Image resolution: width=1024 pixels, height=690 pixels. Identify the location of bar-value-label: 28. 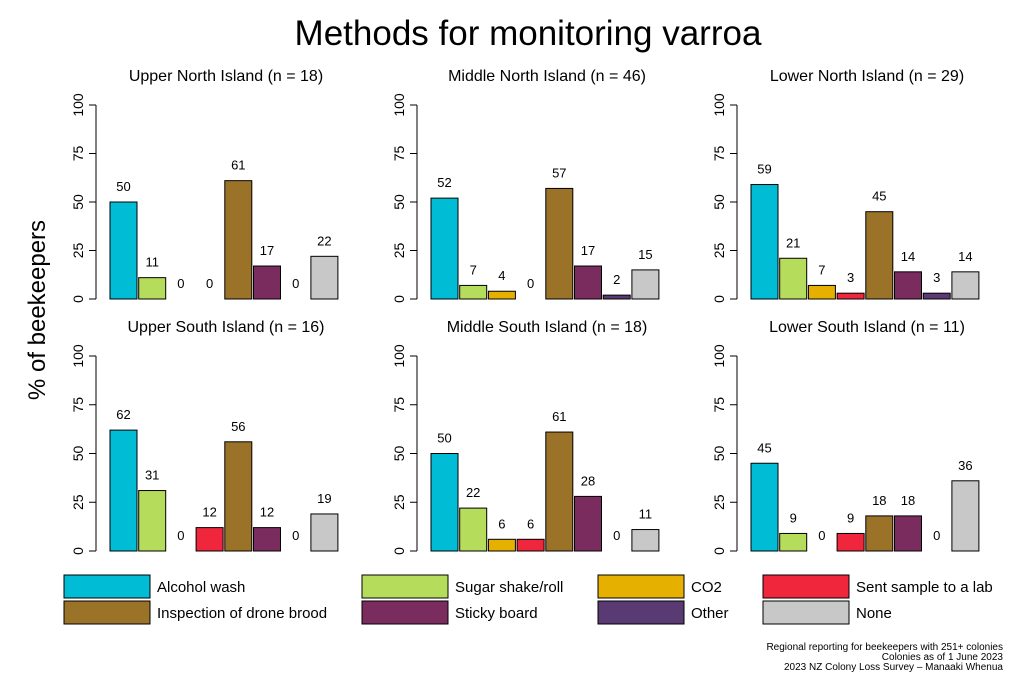
(588, 480).